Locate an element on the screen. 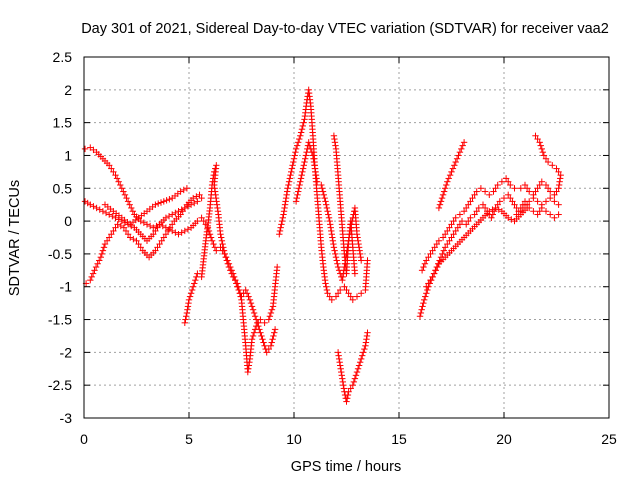 The height and width of the screenshot is (480, 640). y-tick-label: -0.5 is located at coordinates (60, 254).